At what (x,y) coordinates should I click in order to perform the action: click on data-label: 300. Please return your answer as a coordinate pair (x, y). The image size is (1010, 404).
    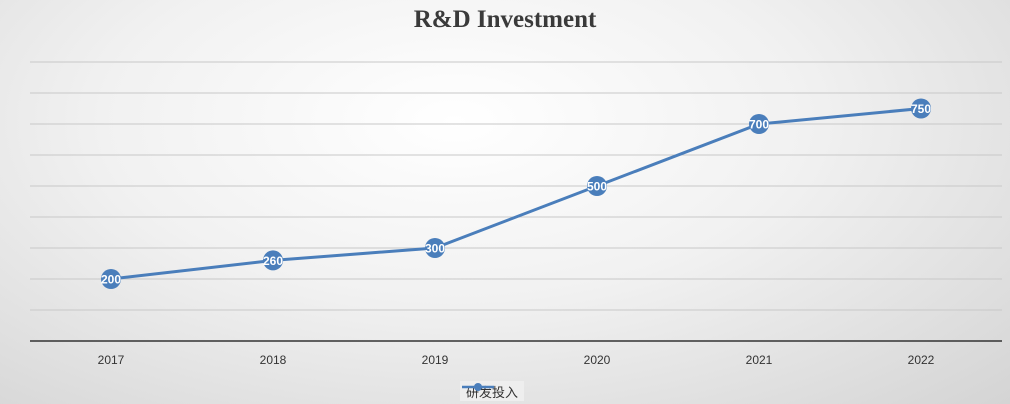
    Looking at the image, I should click on (435, 249).